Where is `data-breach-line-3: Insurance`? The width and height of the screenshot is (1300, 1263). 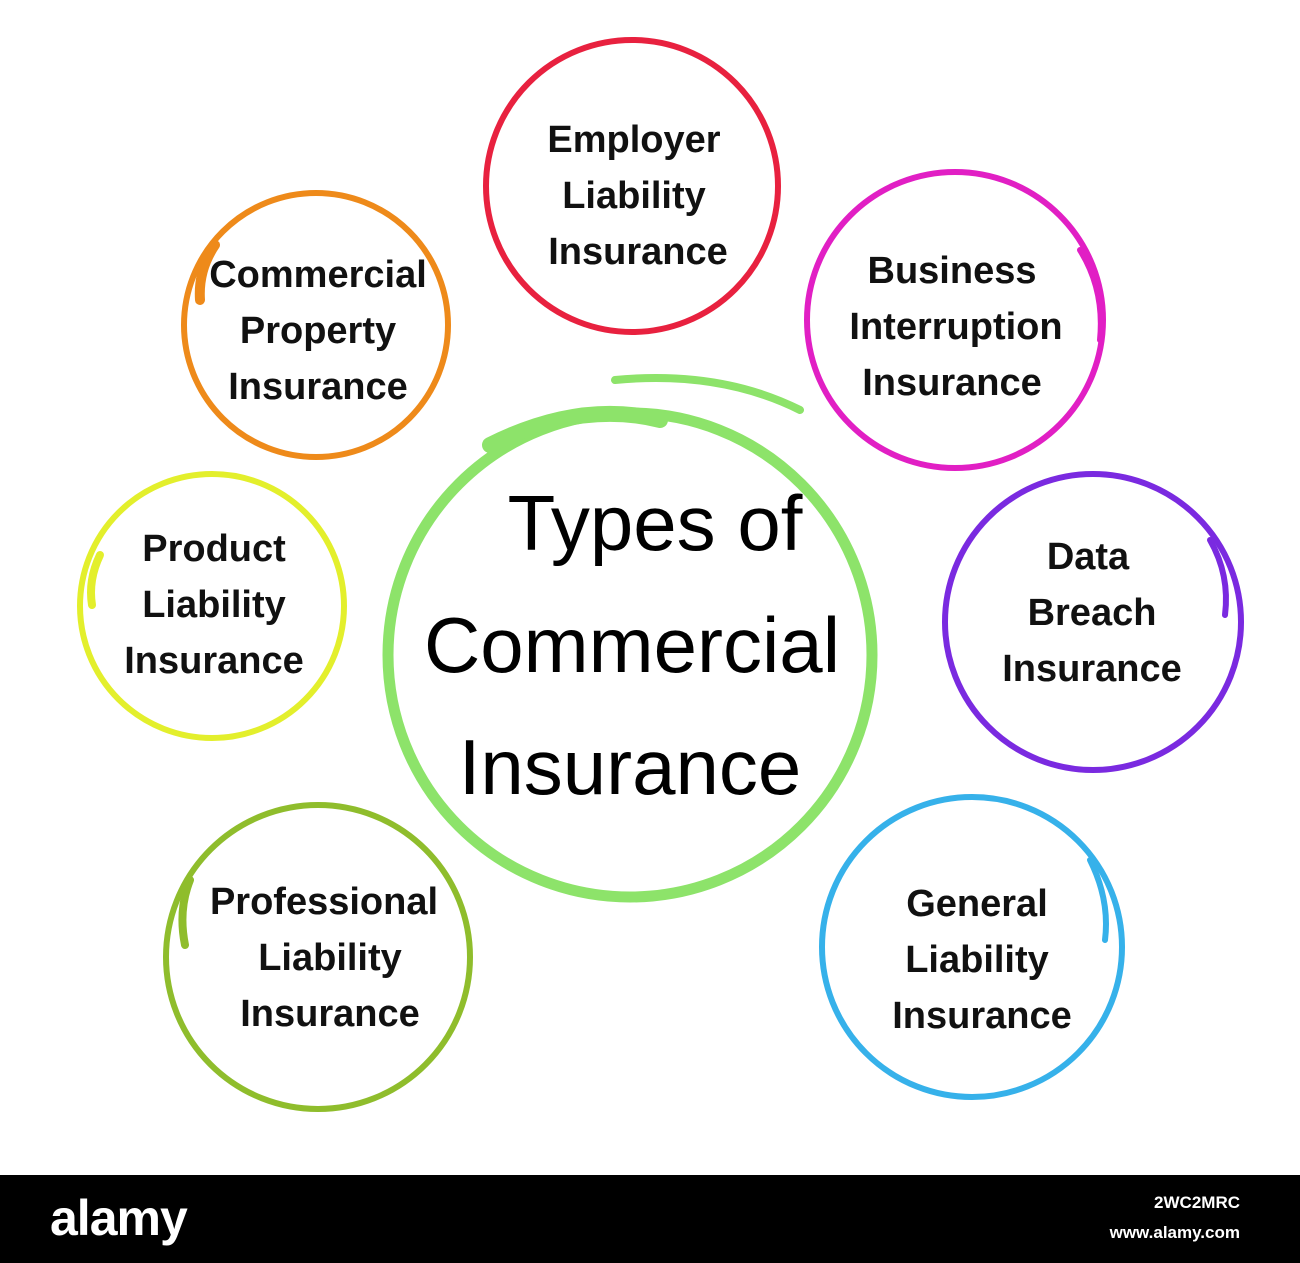 data-breach-line-3: Insurance is located at coordinates (1092, 669).